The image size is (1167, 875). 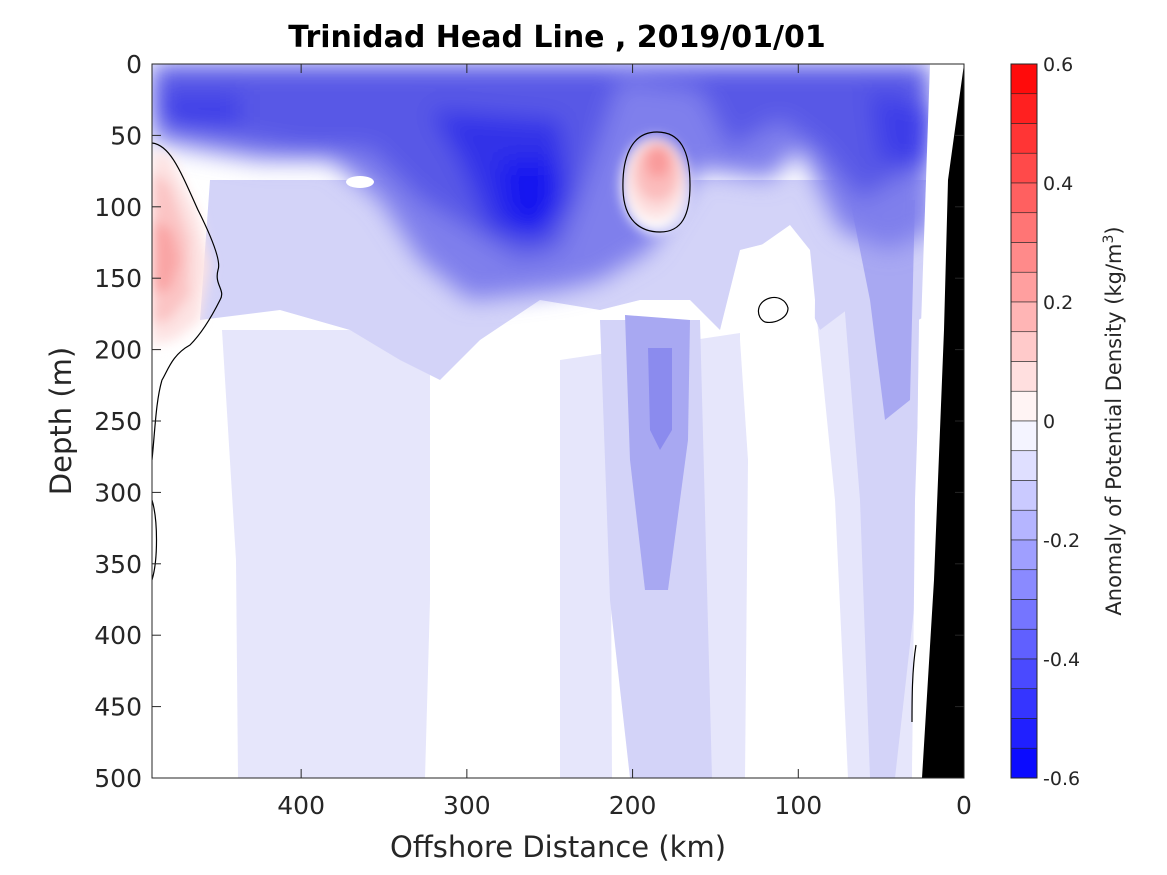 What do you see at coordinates (118, 350) in the screenshot?
I see `y-tick-label: 200` at bounding box center [118, 350].